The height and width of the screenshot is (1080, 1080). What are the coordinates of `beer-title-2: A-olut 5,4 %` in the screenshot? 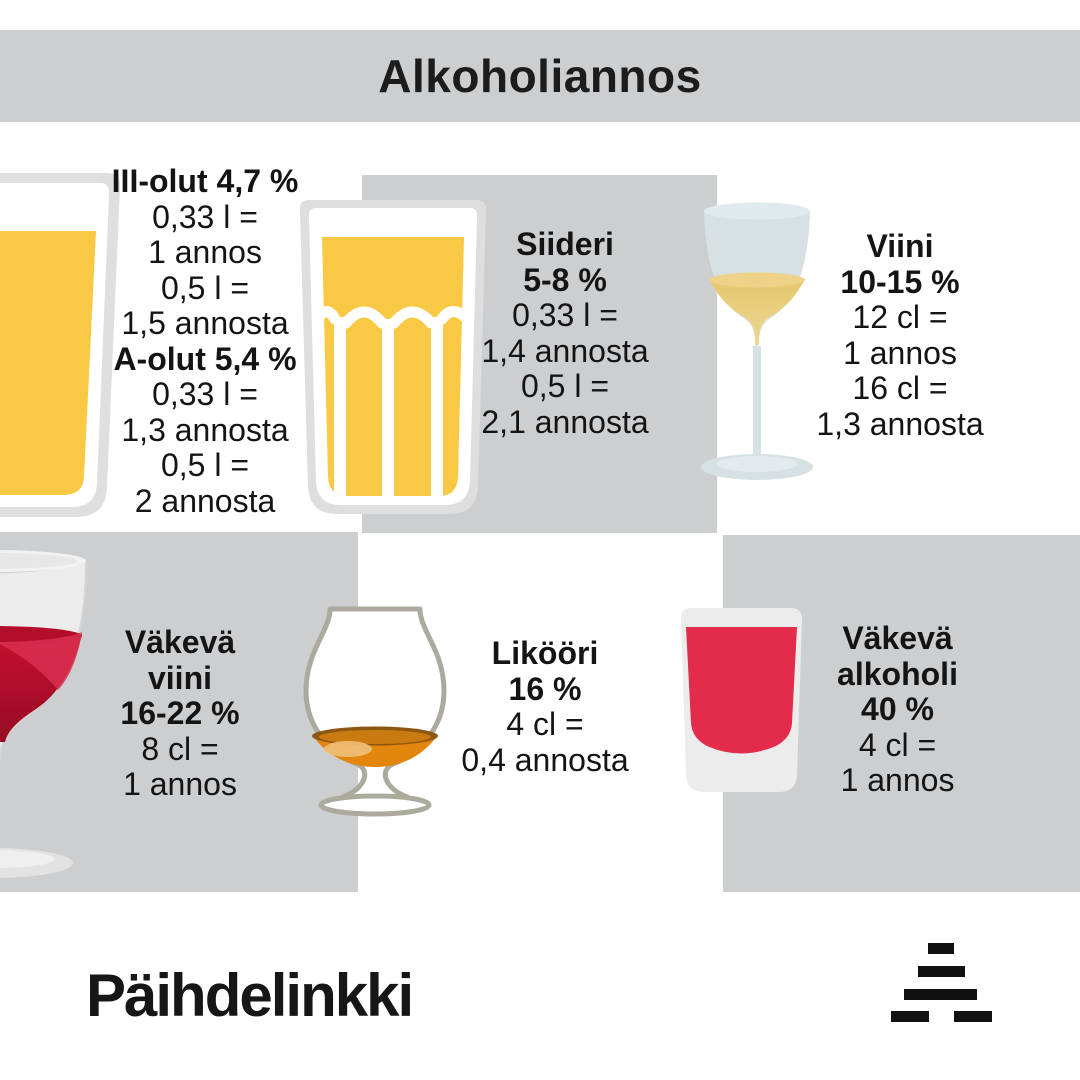 It's located at (205, 358).